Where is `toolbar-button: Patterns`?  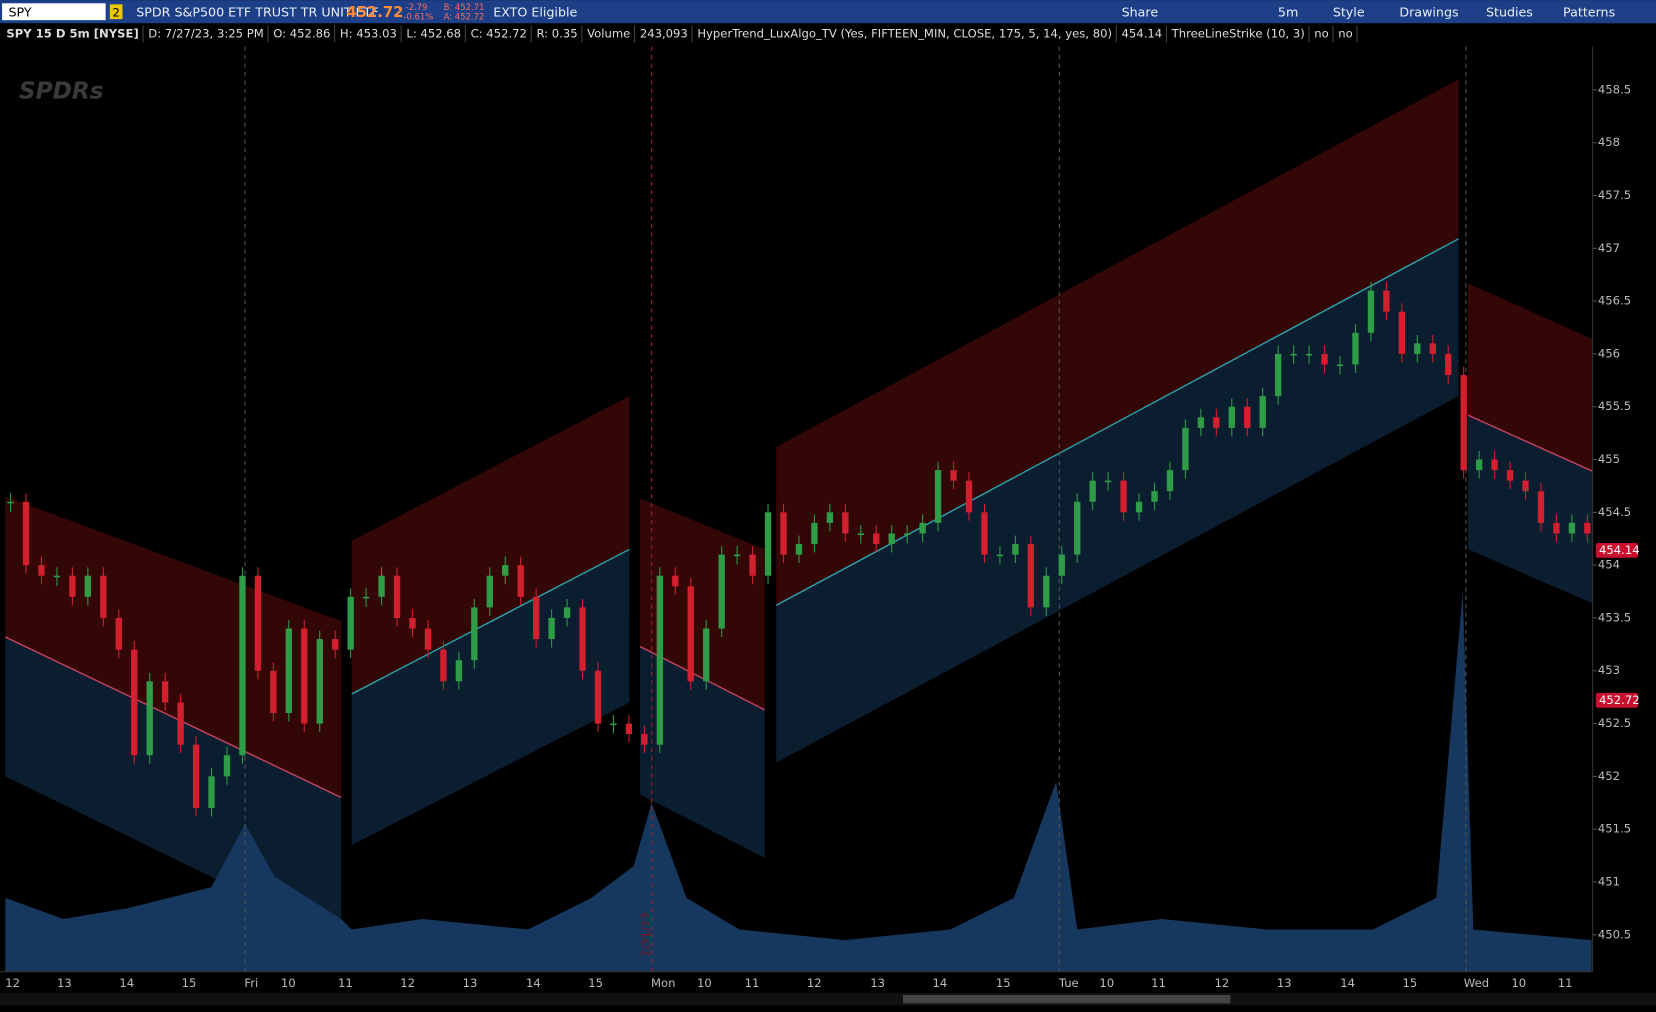 toolbar-button: Patterns is located at coordinates (1589, 11).